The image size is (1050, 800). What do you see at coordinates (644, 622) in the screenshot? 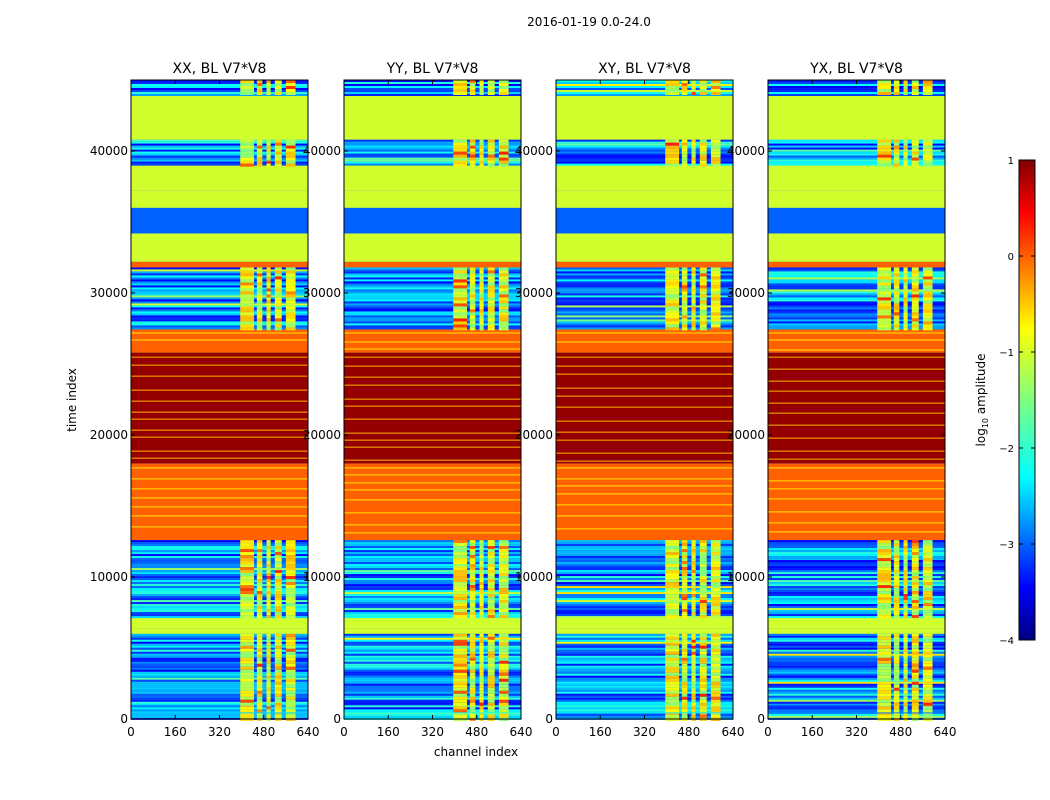
I see `time-band` at bounding box center [644, 622].